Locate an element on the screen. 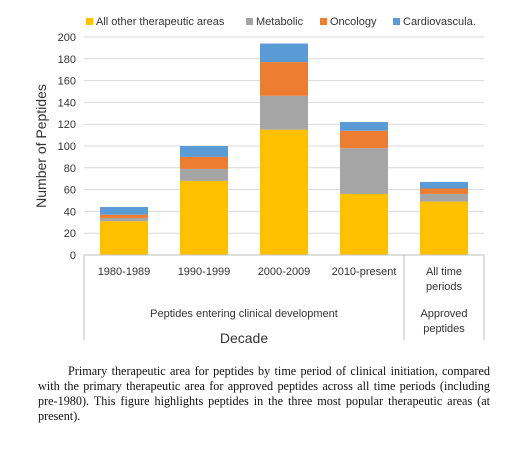  y-tick-label: 20 is located at coordinates (70, 234).